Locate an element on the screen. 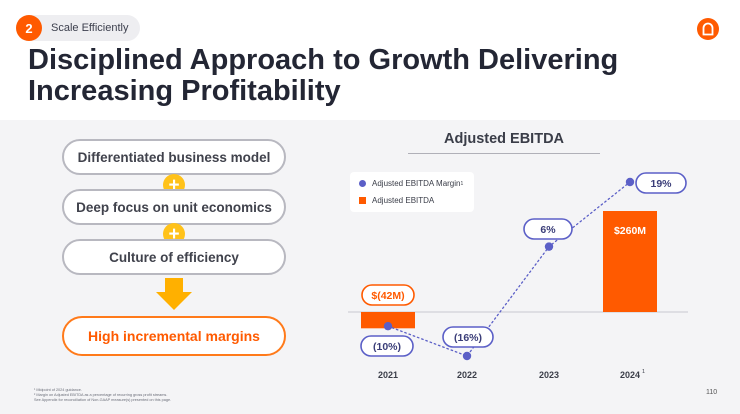 The height and width of the screenshot is (414, 740). data-label-margin-2022-box is located at coordinates (468, 337).